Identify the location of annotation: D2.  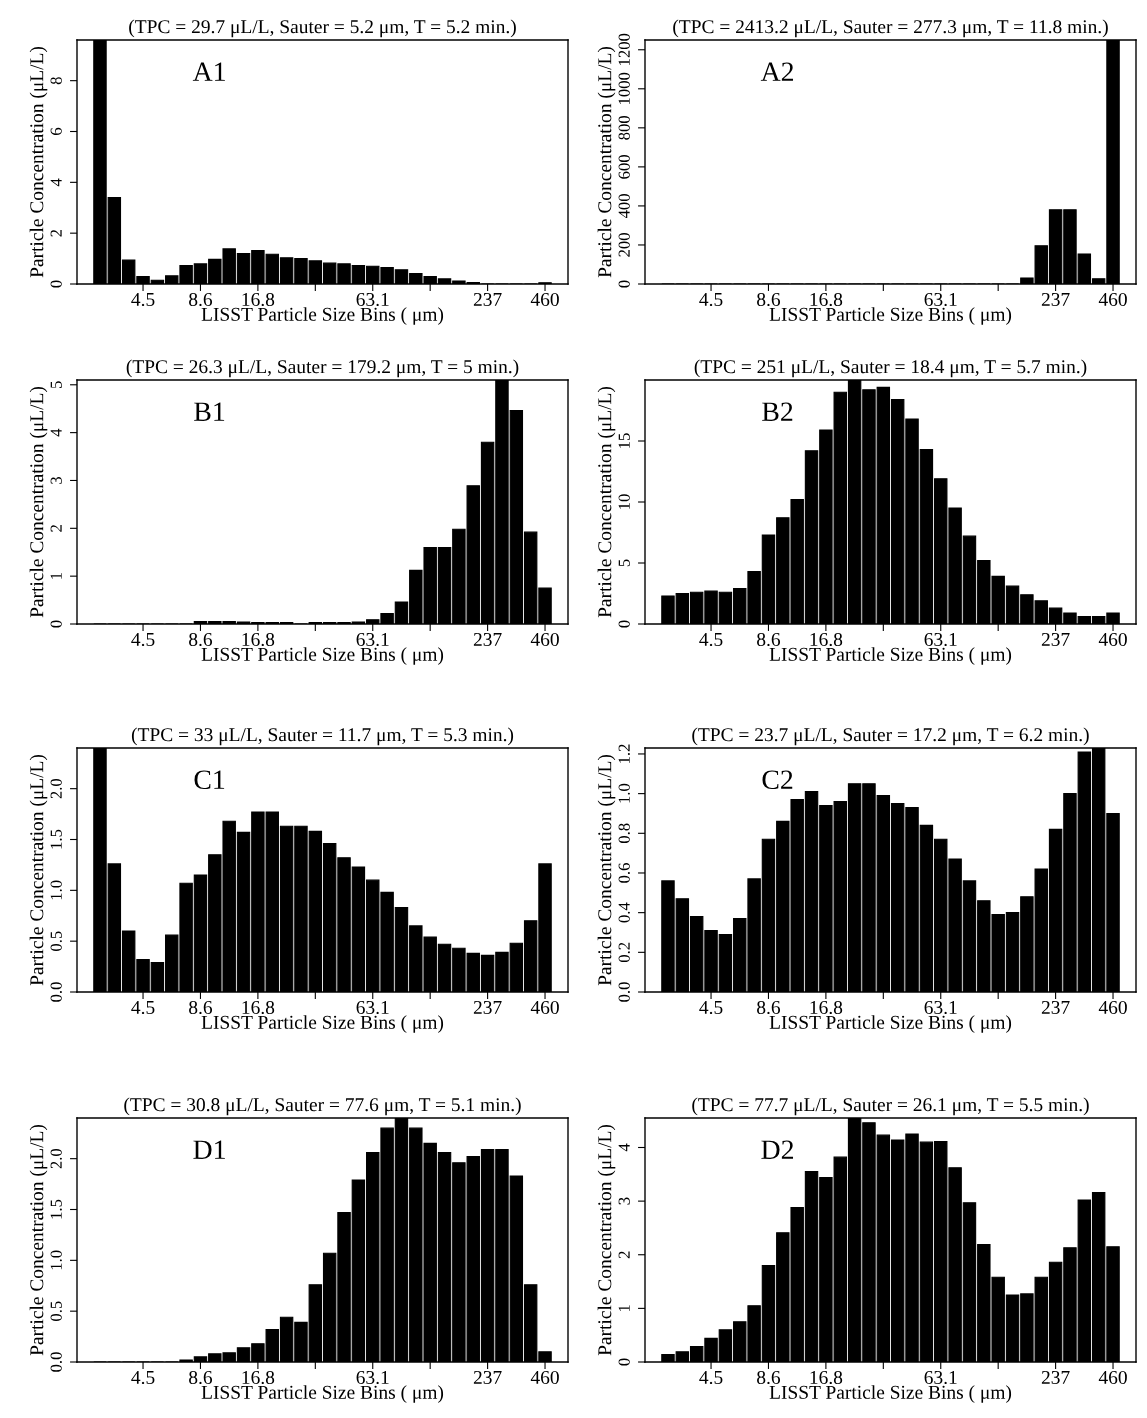
(777, 1149).